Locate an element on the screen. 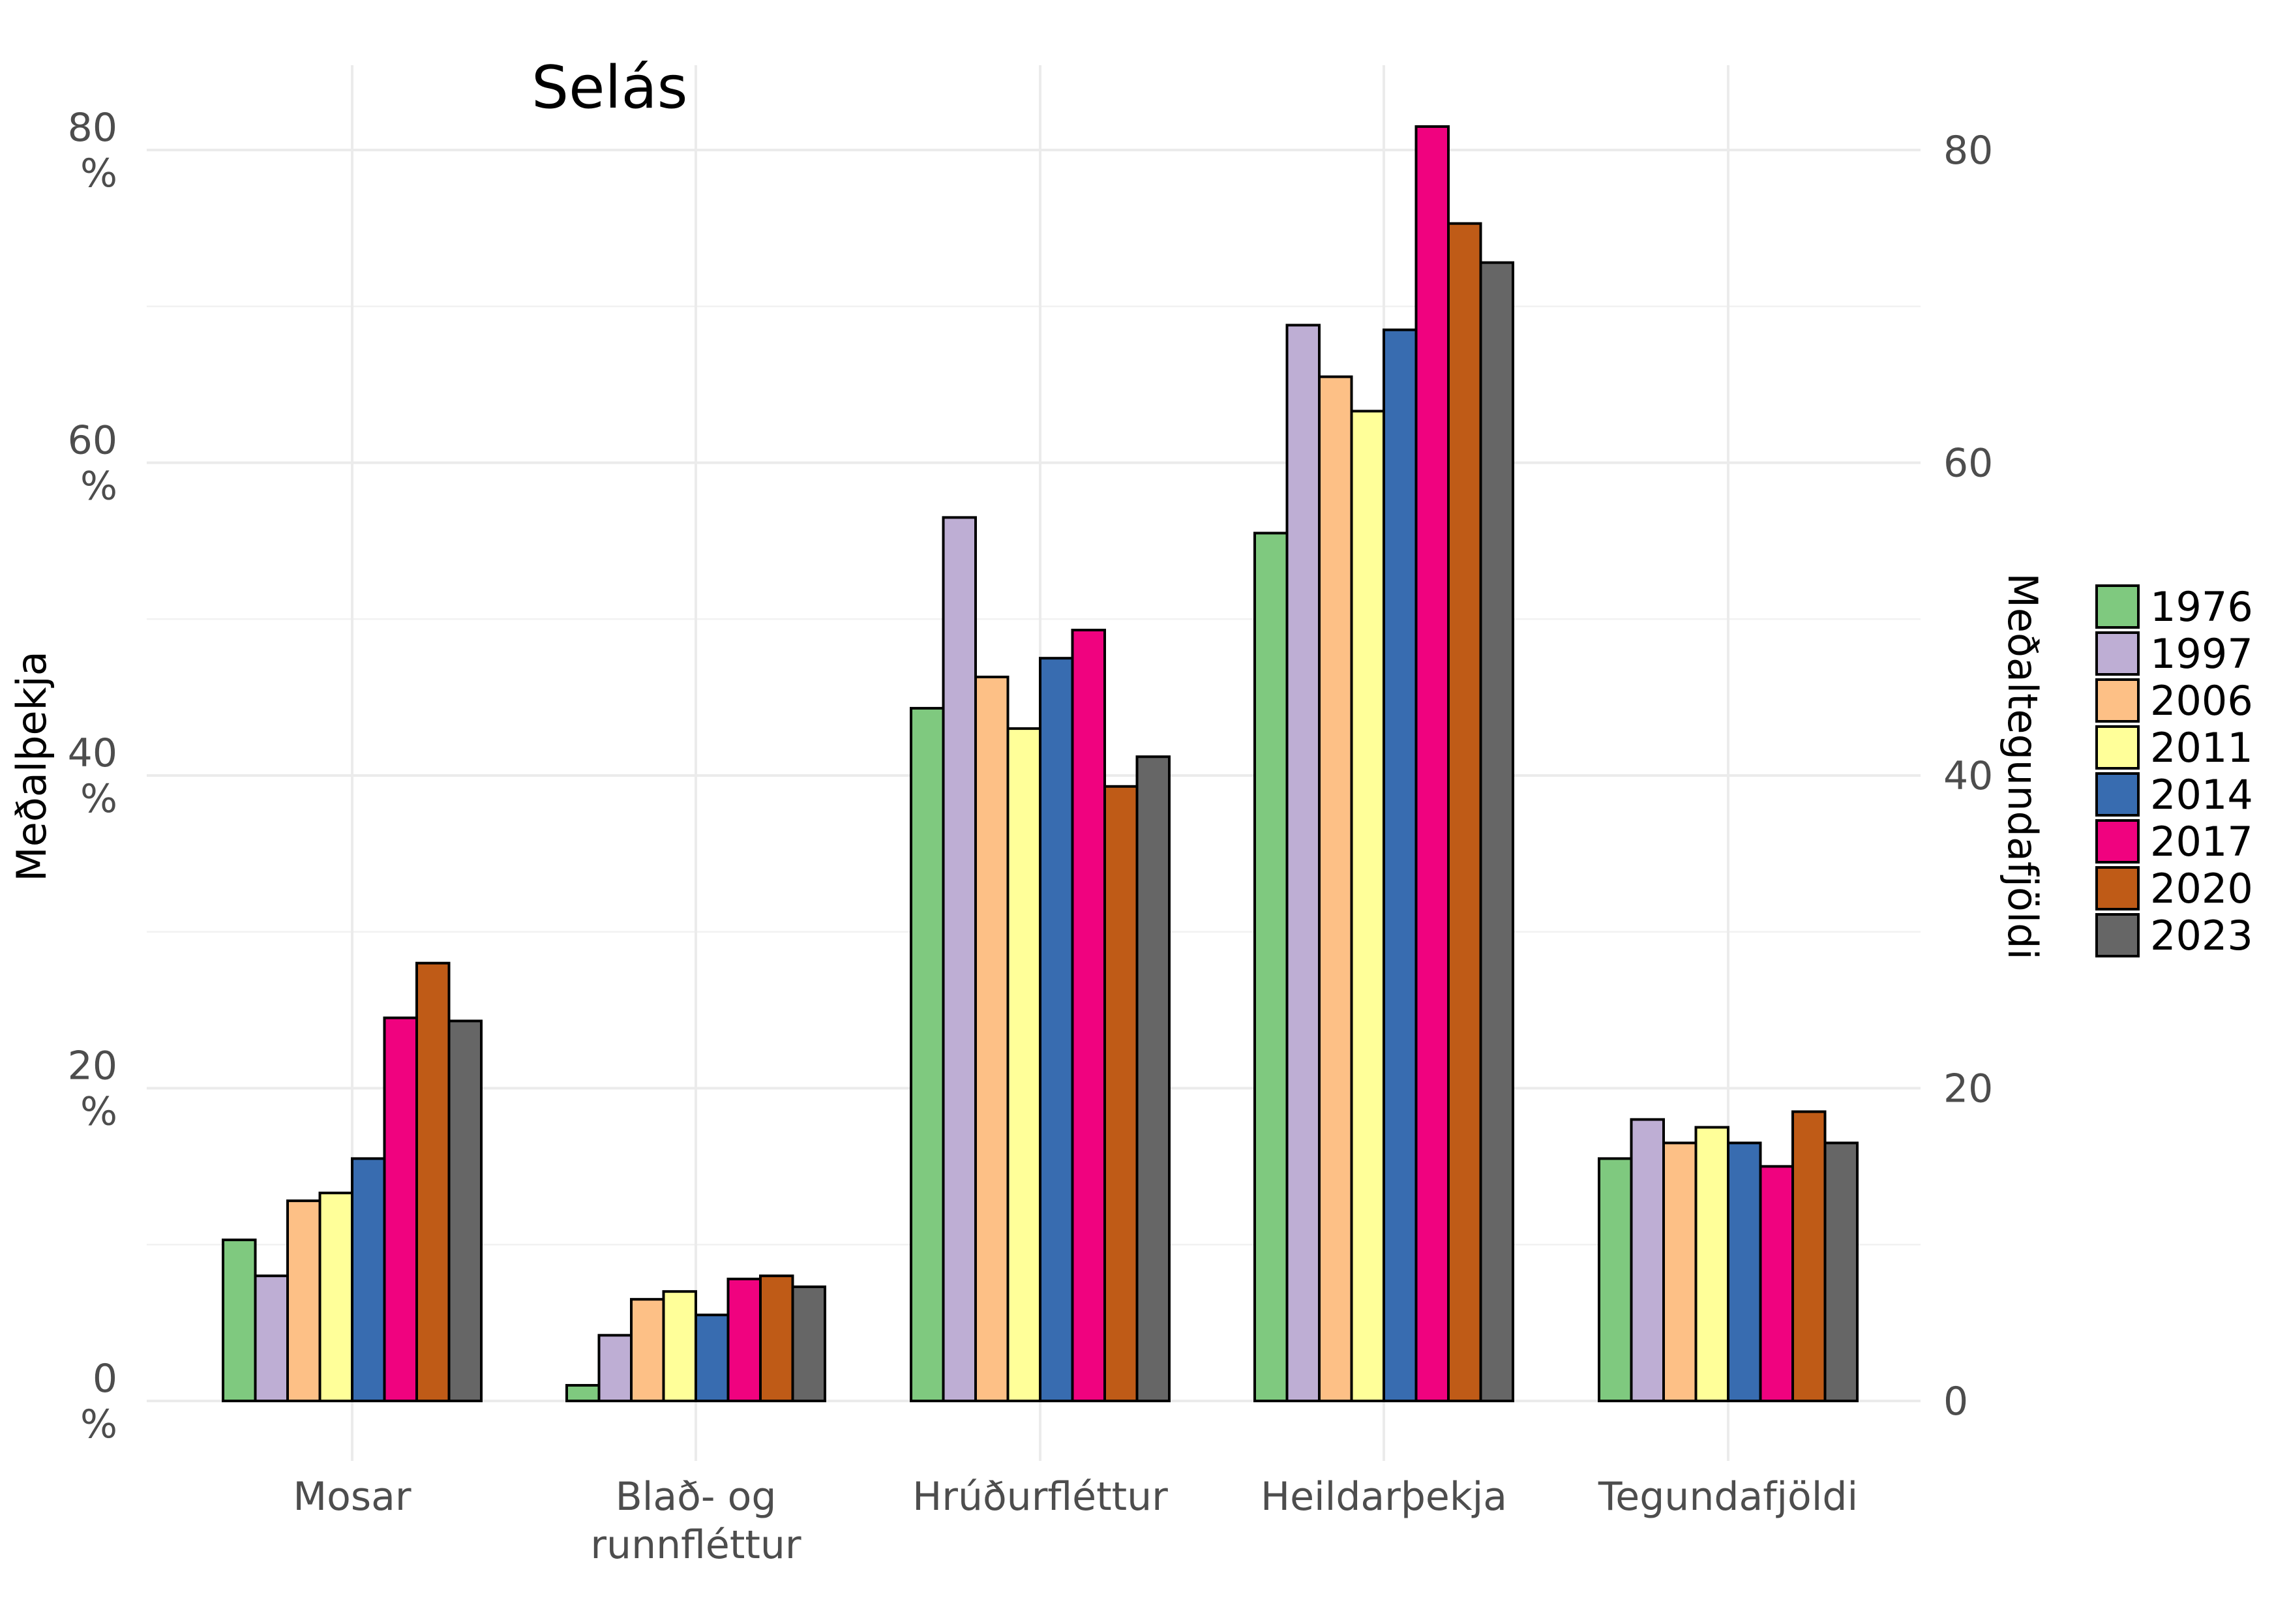 This screenshot has height=1624, width=2289. legend-label-1976: 1976 is located at coordinates (2201, 607).